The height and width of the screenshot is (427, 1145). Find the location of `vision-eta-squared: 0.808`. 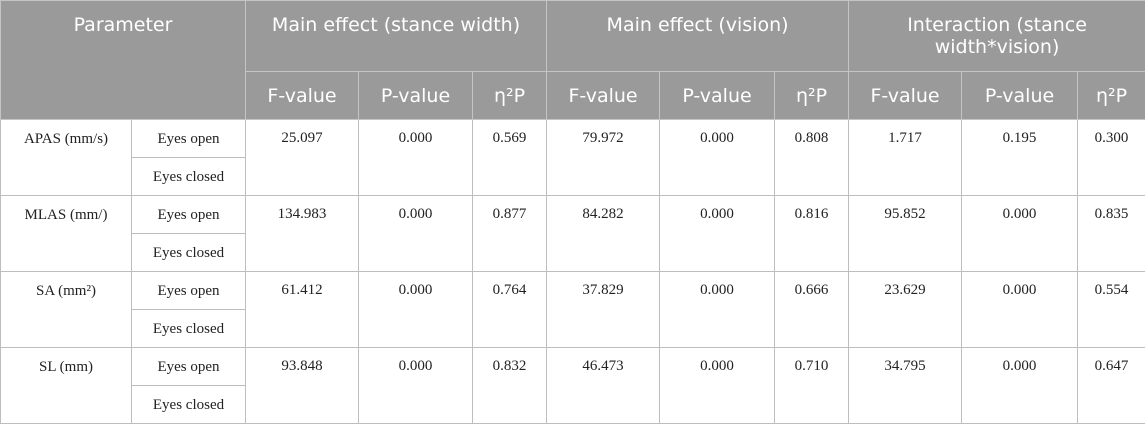

vision-eta-squared: 0.808 is located at coordinates (812, 157).